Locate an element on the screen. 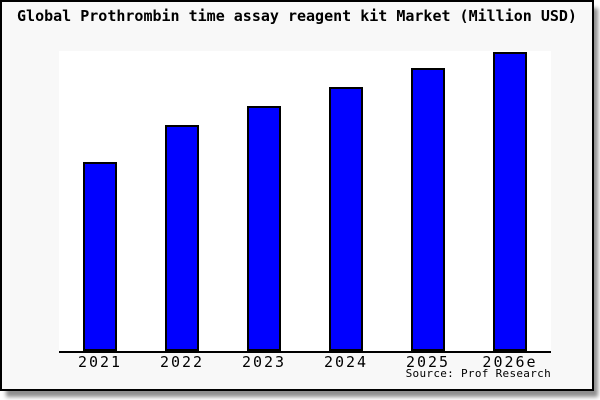 This screenshot has width=600, height=400. x-tick-label-2022: 2022 is located at coordinates (182, 362).